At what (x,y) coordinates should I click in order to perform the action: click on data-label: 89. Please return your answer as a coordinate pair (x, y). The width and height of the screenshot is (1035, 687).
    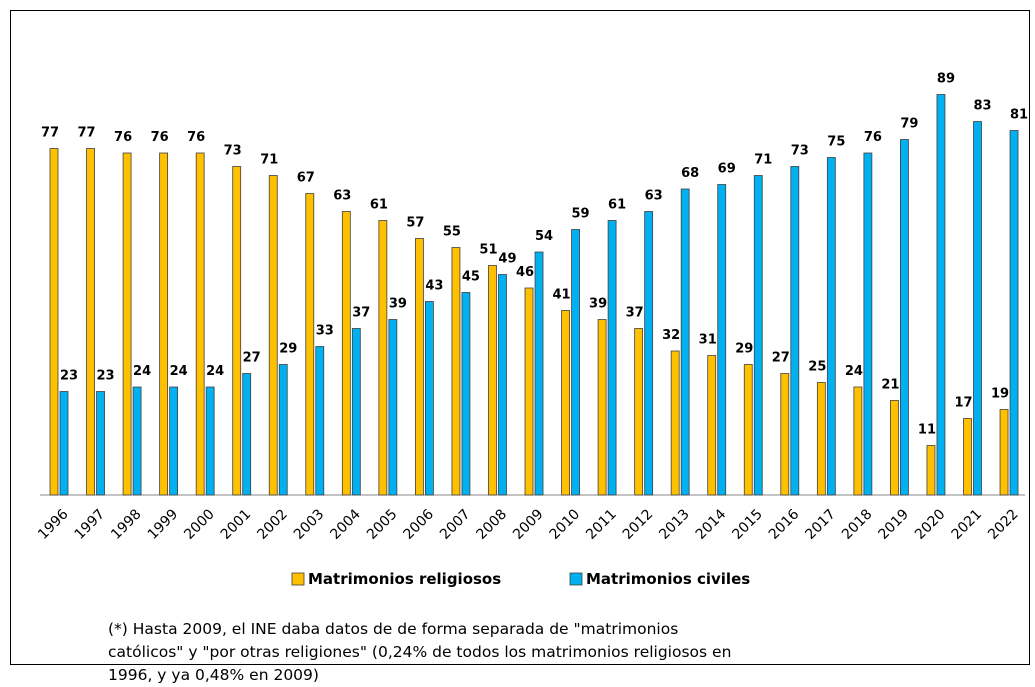
    Looking at the image, I should click on (946, 79).